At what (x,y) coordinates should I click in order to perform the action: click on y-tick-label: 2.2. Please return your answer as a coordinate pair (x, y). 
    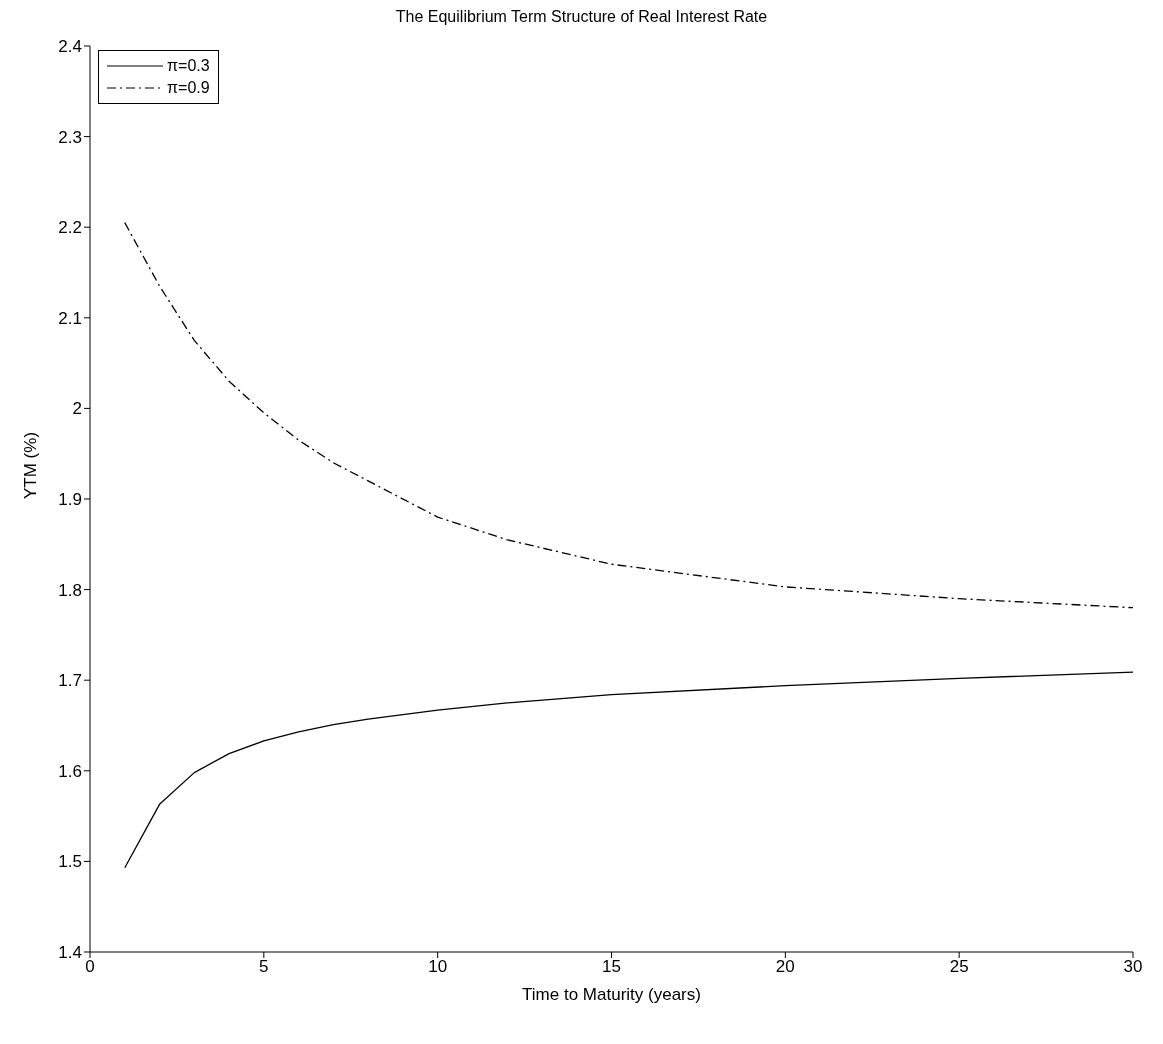
    Looking at the image, I should click on (70, 228).